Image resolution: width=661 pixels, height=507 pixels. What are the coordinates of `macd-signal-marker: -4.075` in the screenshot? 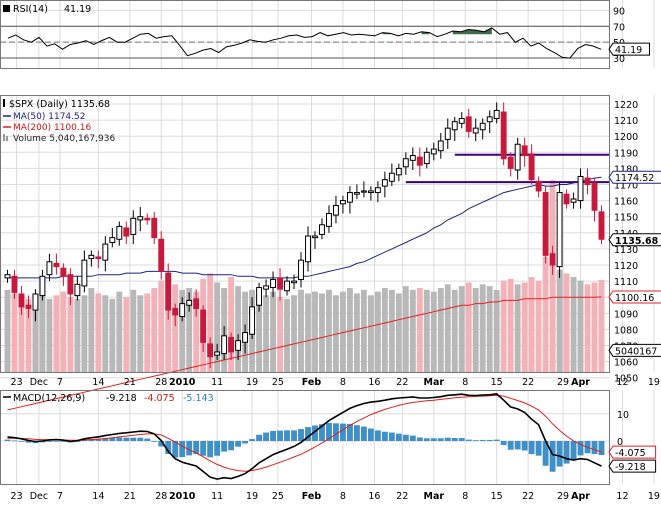 It's located at (632, 452).